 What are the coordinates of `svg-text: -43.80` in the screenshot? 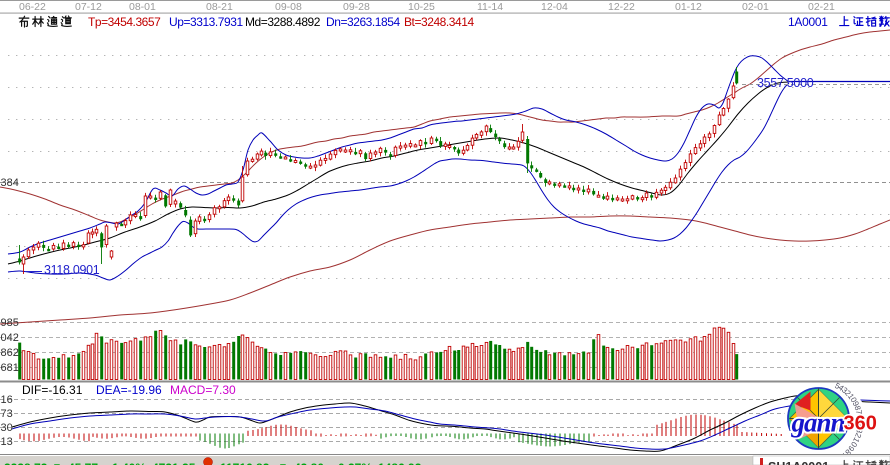 It's located at (307, 463).